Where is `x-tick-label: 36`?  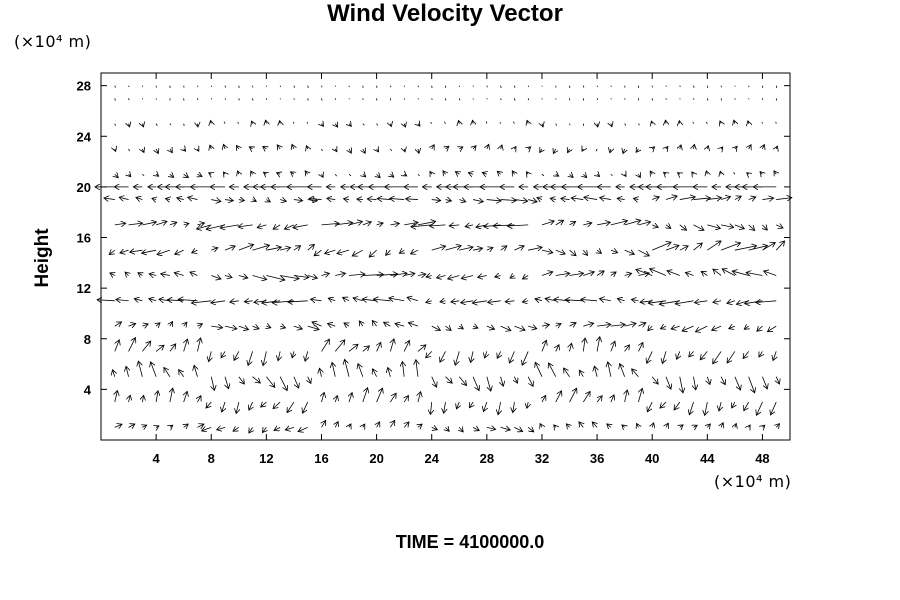 x-tick-label: 36 is located at coordinates (597, 458).